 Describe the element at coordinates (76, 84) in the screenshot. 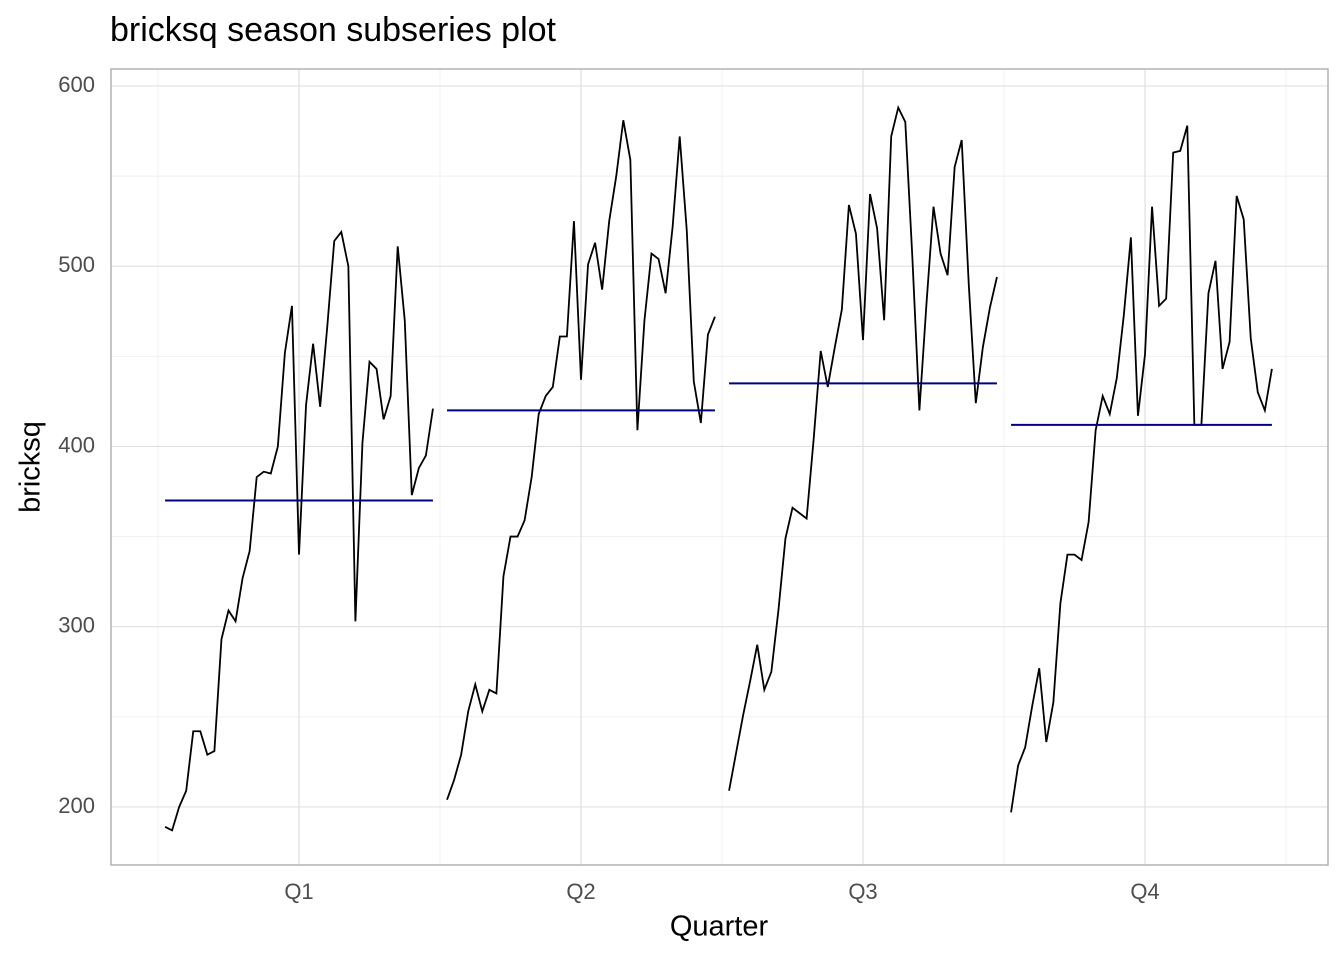

I see `y-tick-label: 600` at that location.